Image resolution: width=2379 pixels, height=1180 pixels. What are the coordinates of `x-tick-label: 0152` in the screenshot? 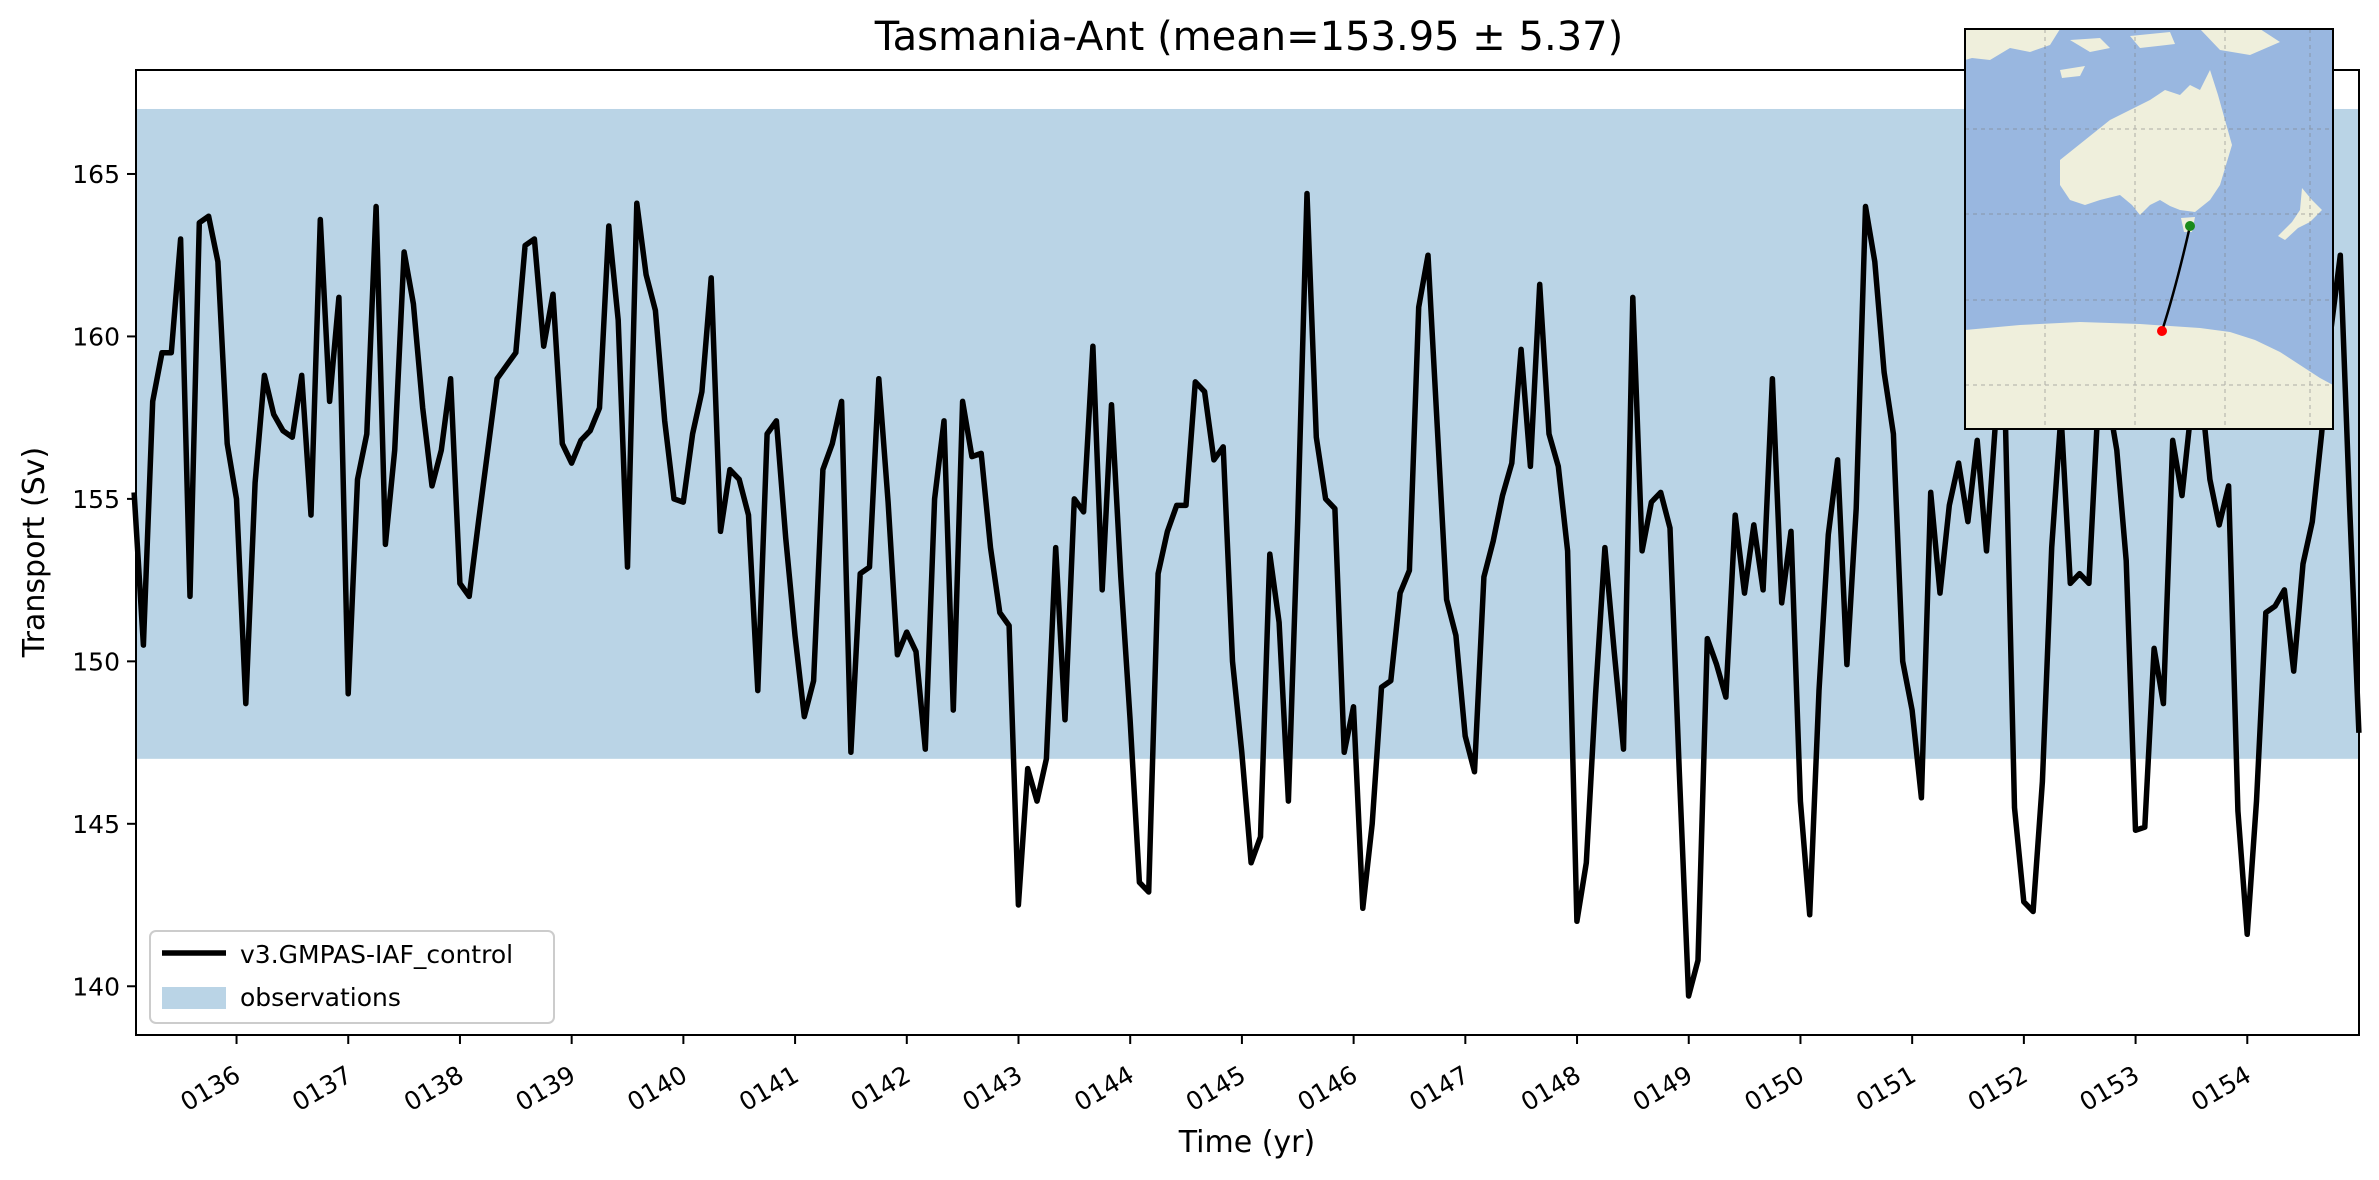 It's located at (1998, 1088).